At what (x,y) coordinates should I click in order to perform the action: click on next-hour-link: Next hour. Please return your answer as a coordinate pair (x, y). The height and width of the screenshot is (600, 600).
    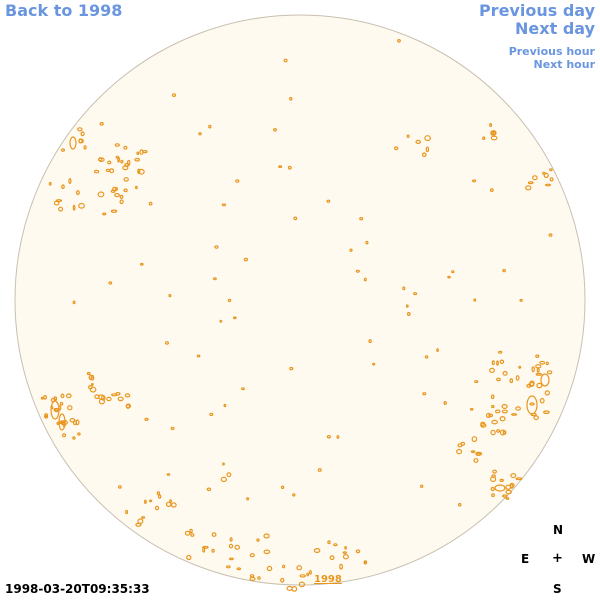
    Looking at the image, I should click on (564, 64).